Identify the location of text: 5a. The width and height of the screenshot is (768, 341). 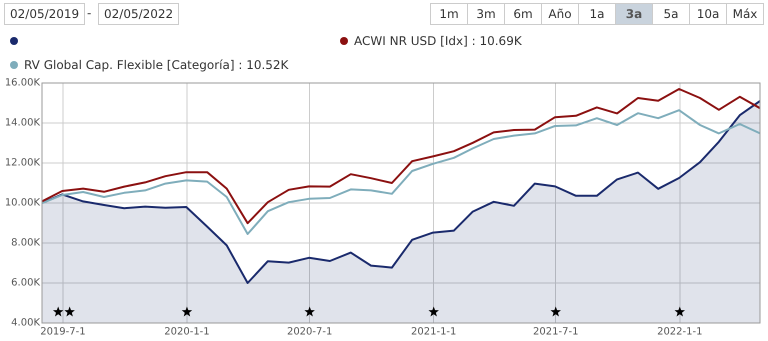
(670, 14).